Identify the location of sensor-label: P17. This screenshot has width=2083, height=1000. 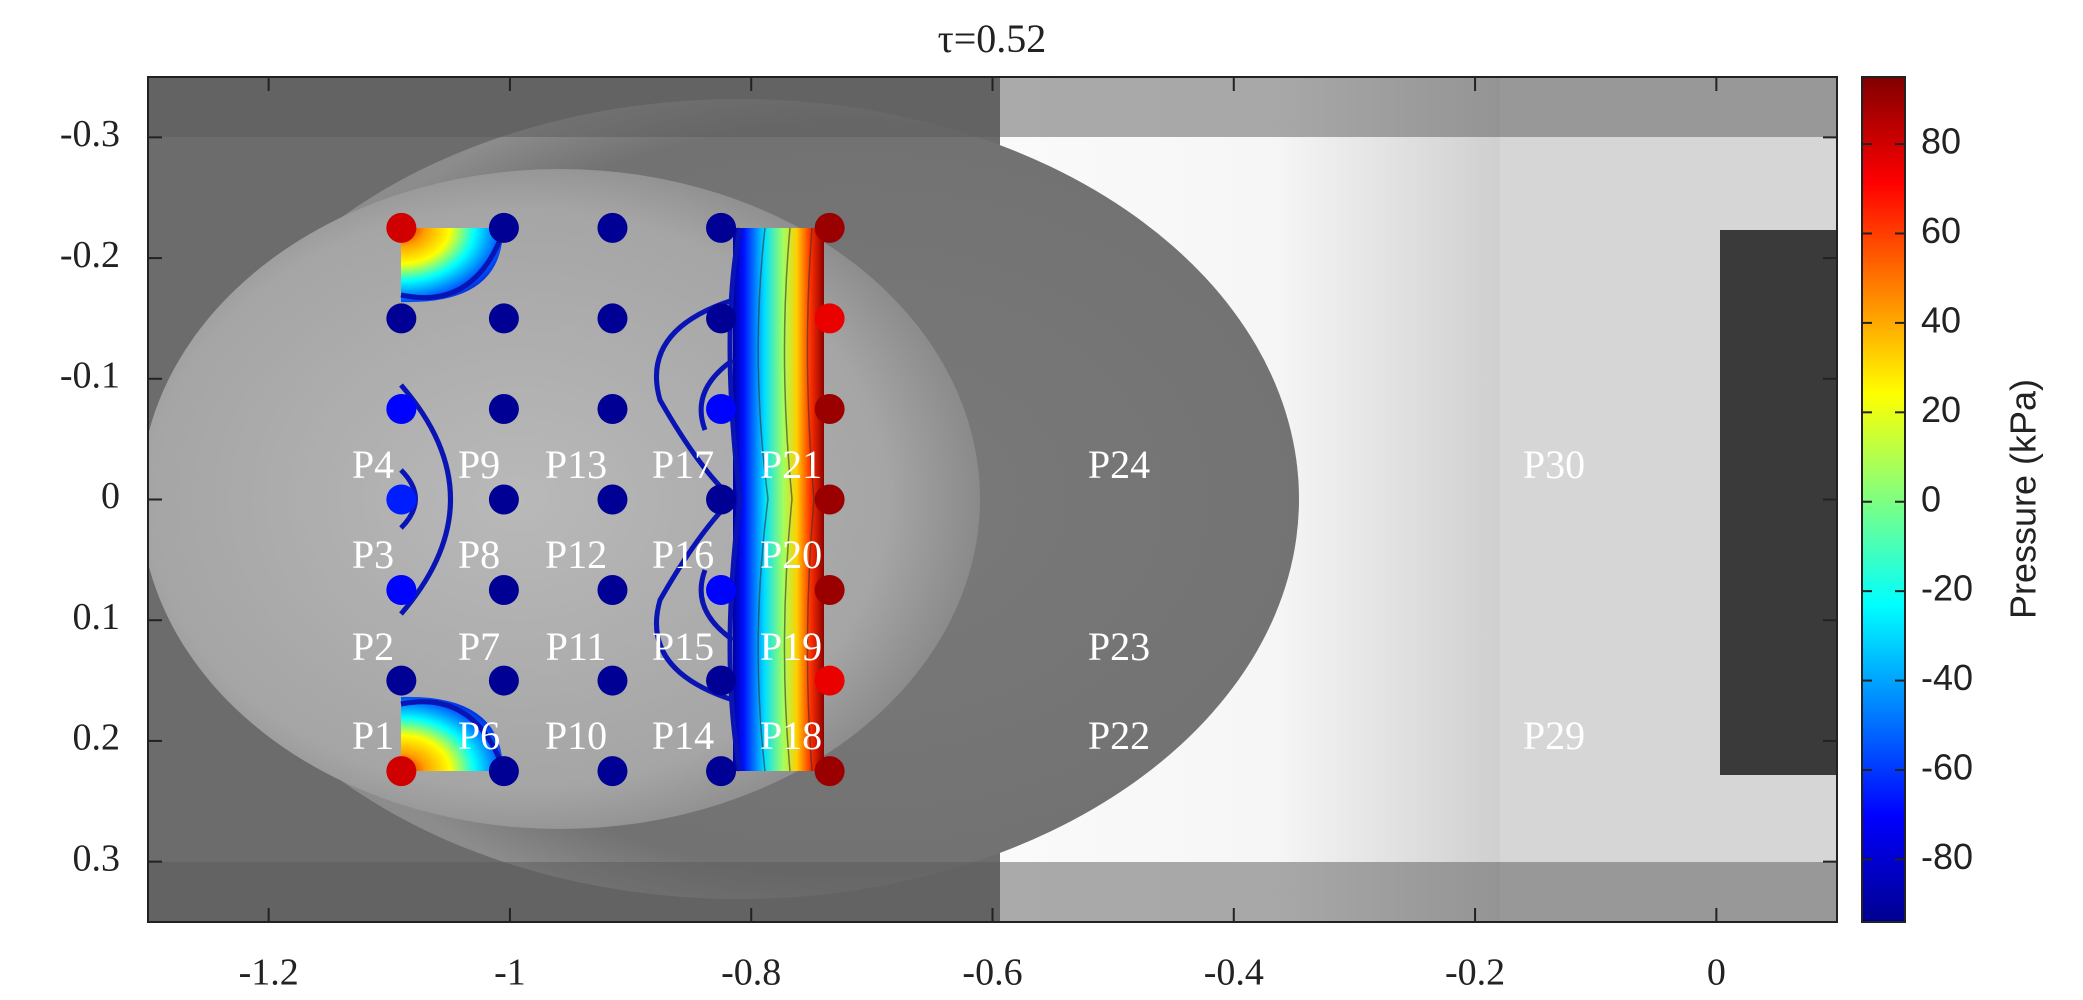
(683, 464).